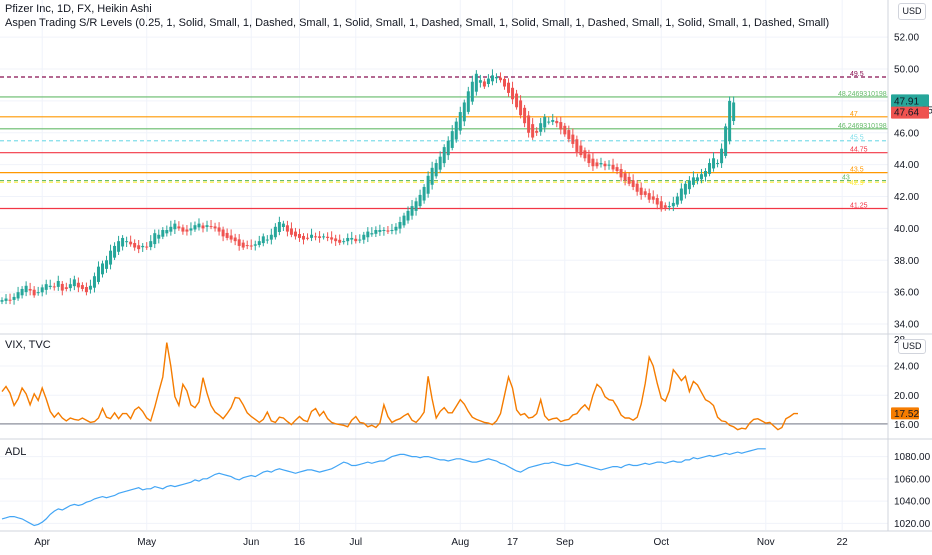  Describe the element at coordinates (846, 178) in the screenshot. I see `sr-level-label: 43` at that location.